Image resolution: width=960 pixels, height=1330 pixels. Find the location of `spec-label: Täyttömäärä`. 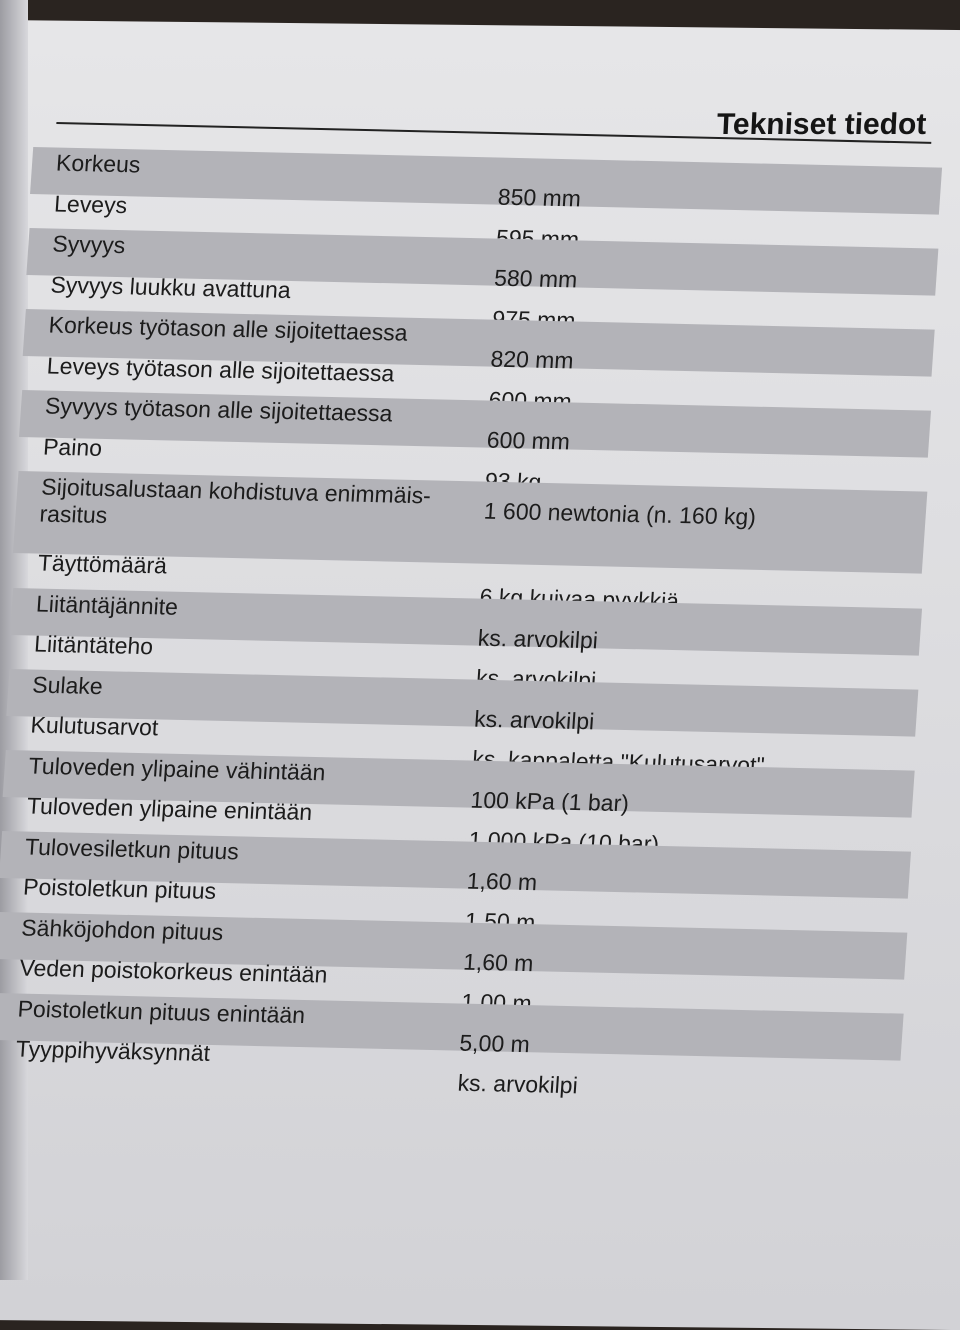

spec-label: Täyttömäärä is located at coordinates (102, 564).